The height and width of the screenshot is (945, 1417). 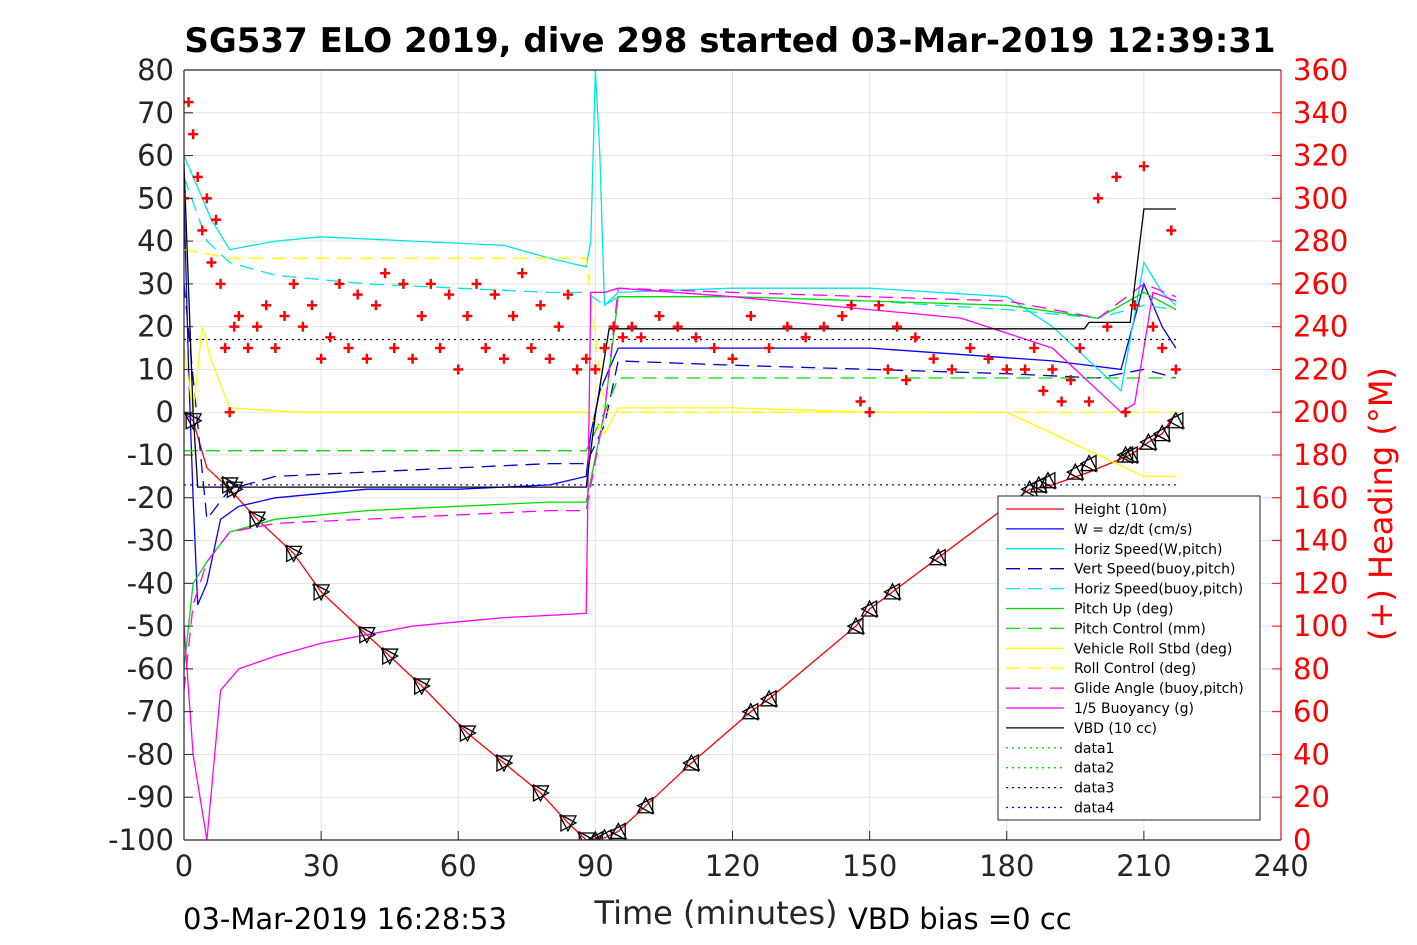 I want to click on y2-tick-label: 220, so click(x=1320, y=369).